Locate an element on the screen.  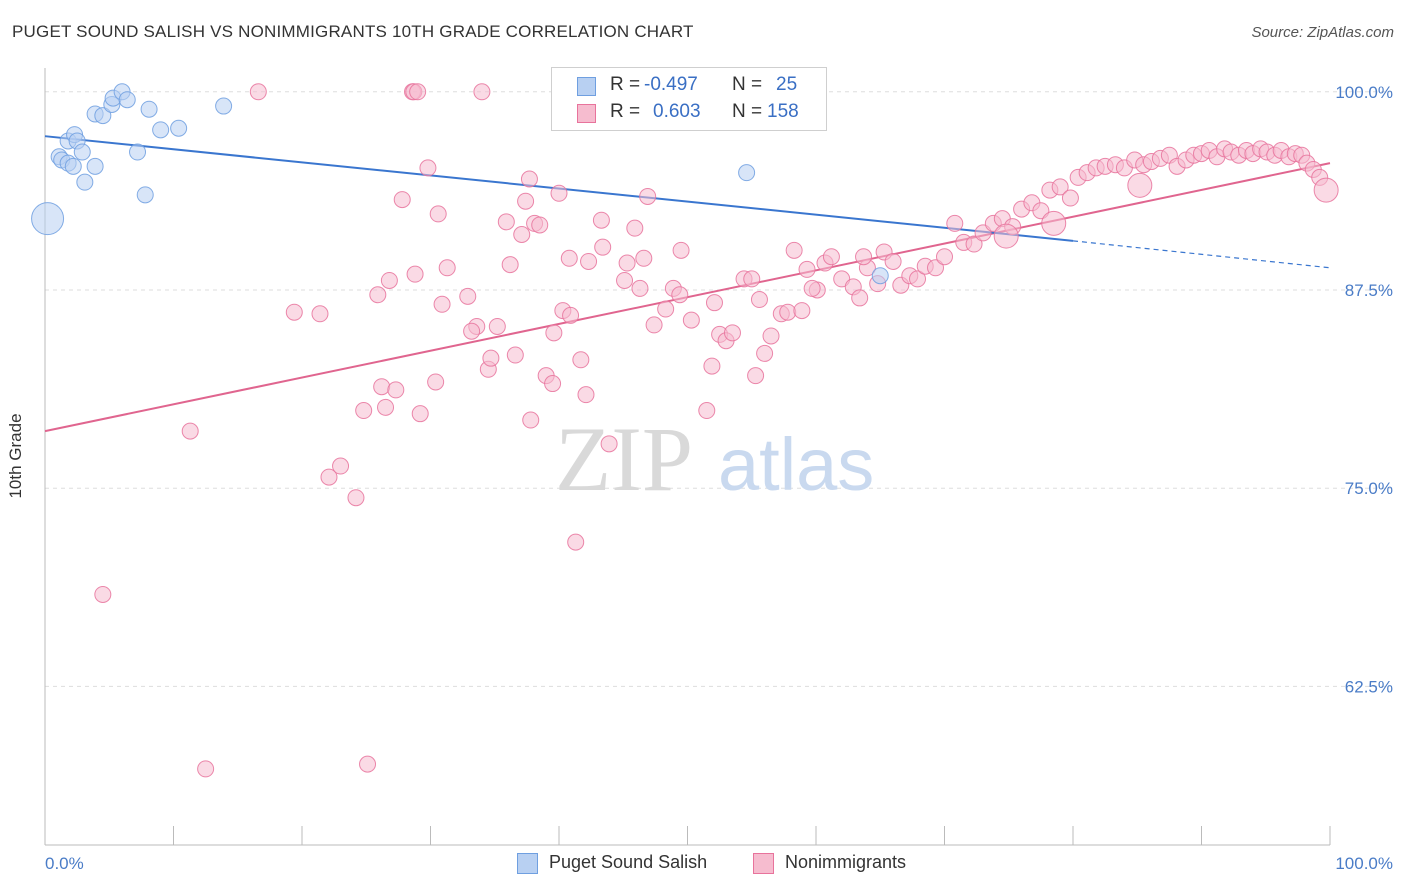
stats-row-nonimmigrants: R = 0.603 N = 158 is located at coordinates (689, 114).